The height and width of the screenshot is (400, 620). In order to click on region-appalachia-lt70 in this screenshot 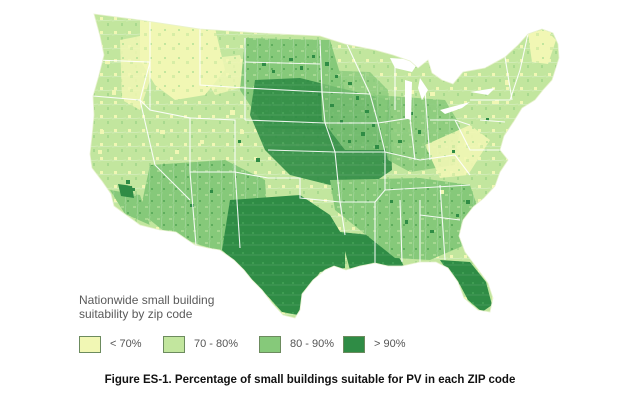, I will do `click(457, 151)`.